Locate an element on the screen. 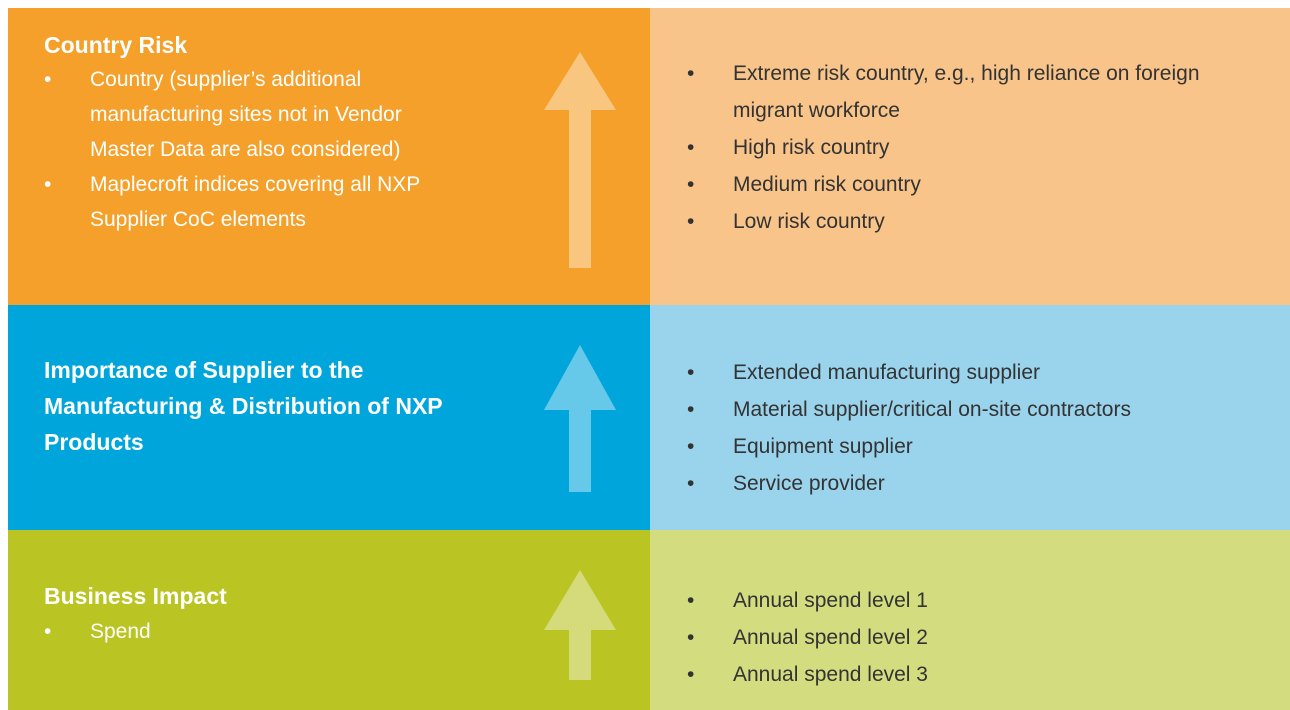 The height and width of the screenshot is (710, 1290). detail: Annual spend level 2 is located at coordinates (967, 637).